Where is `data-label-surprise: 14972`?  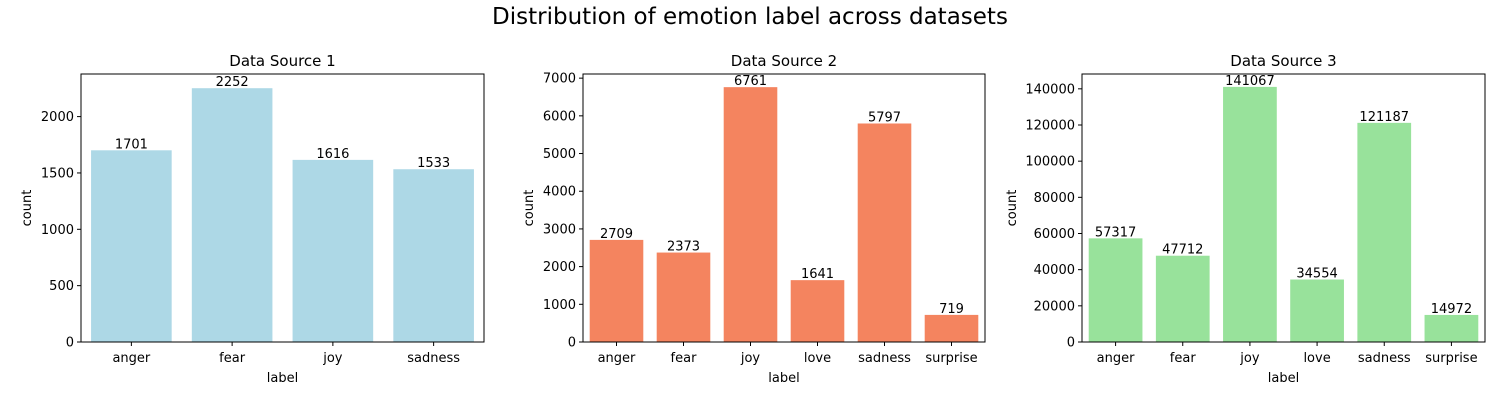
data-label-surprise: 14972 is located at coordinates (1451, 309).